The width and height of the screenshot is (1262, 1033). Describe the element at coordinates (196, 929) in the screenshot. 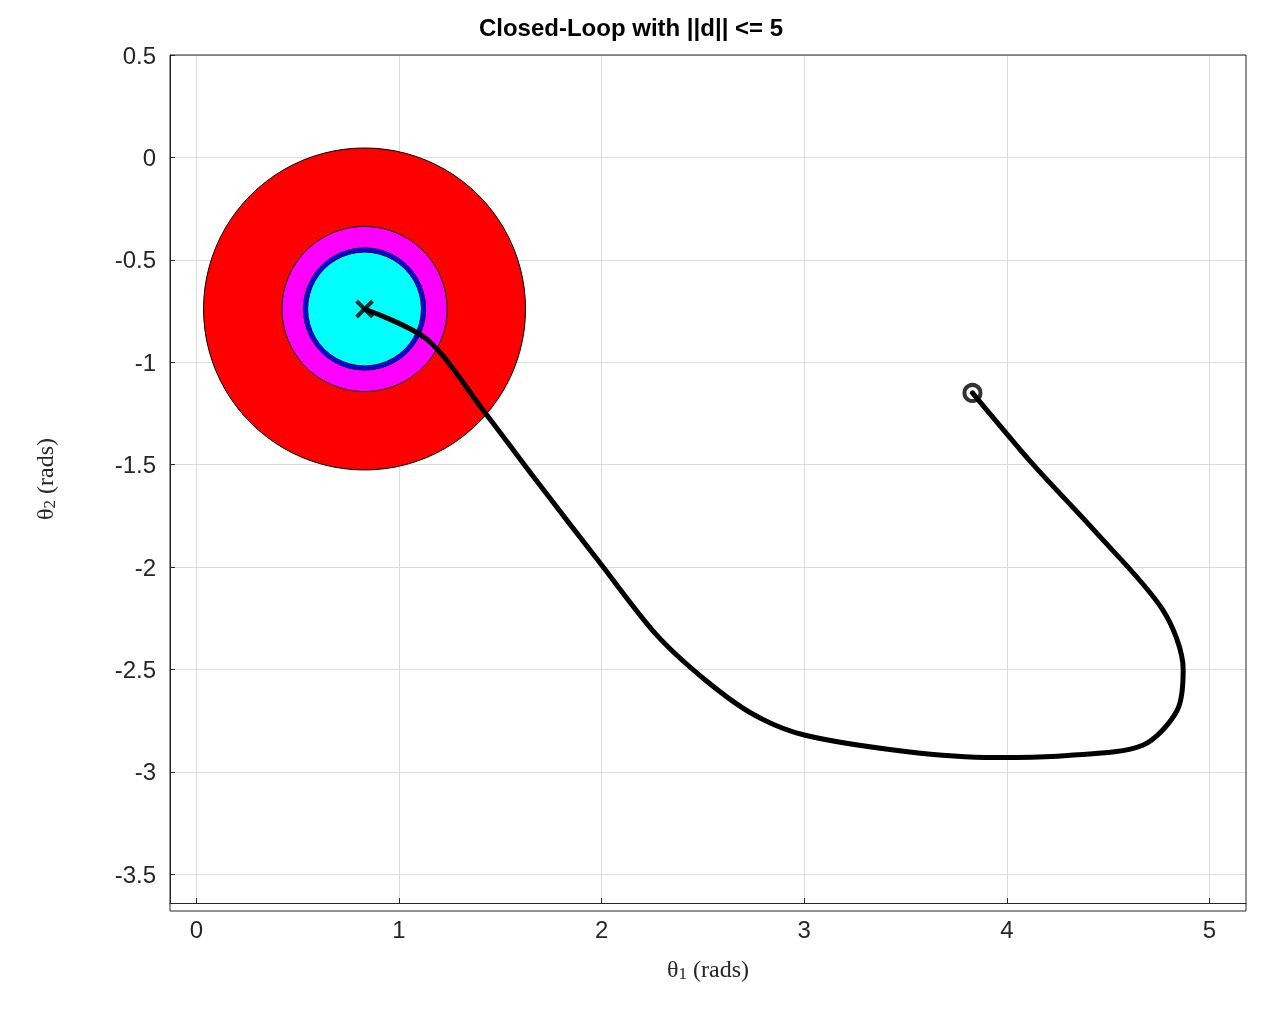

I see `x-tick-label: 0` at that location.